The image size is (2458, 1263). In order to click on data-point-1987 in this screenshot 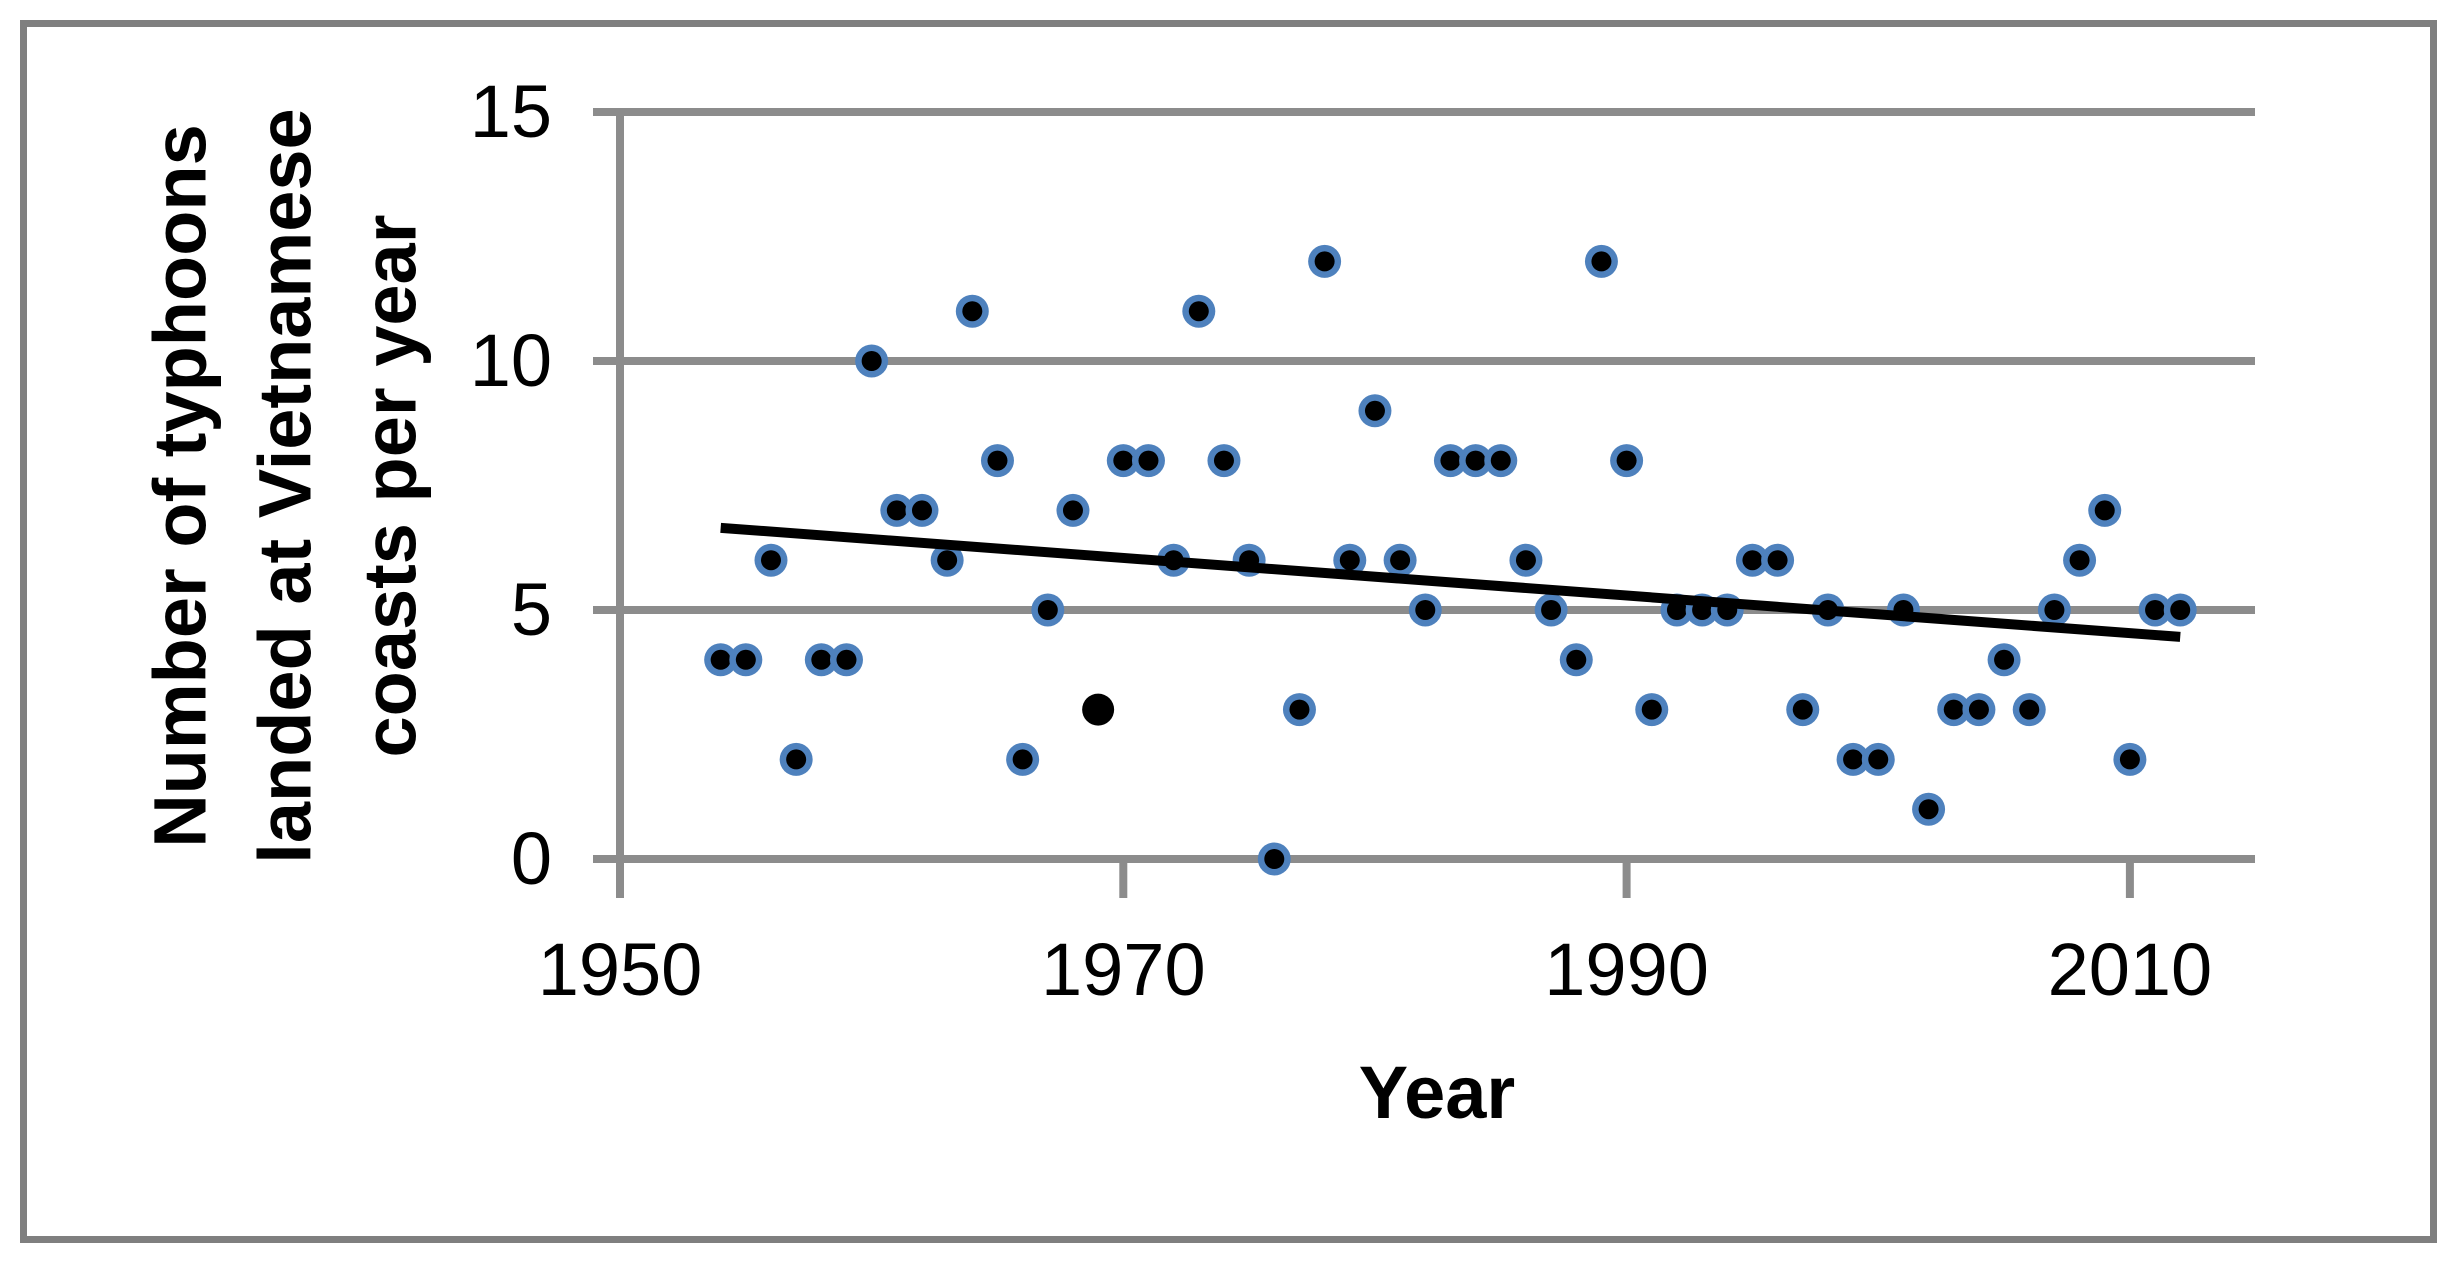, I will do `click(1551, 610)`.